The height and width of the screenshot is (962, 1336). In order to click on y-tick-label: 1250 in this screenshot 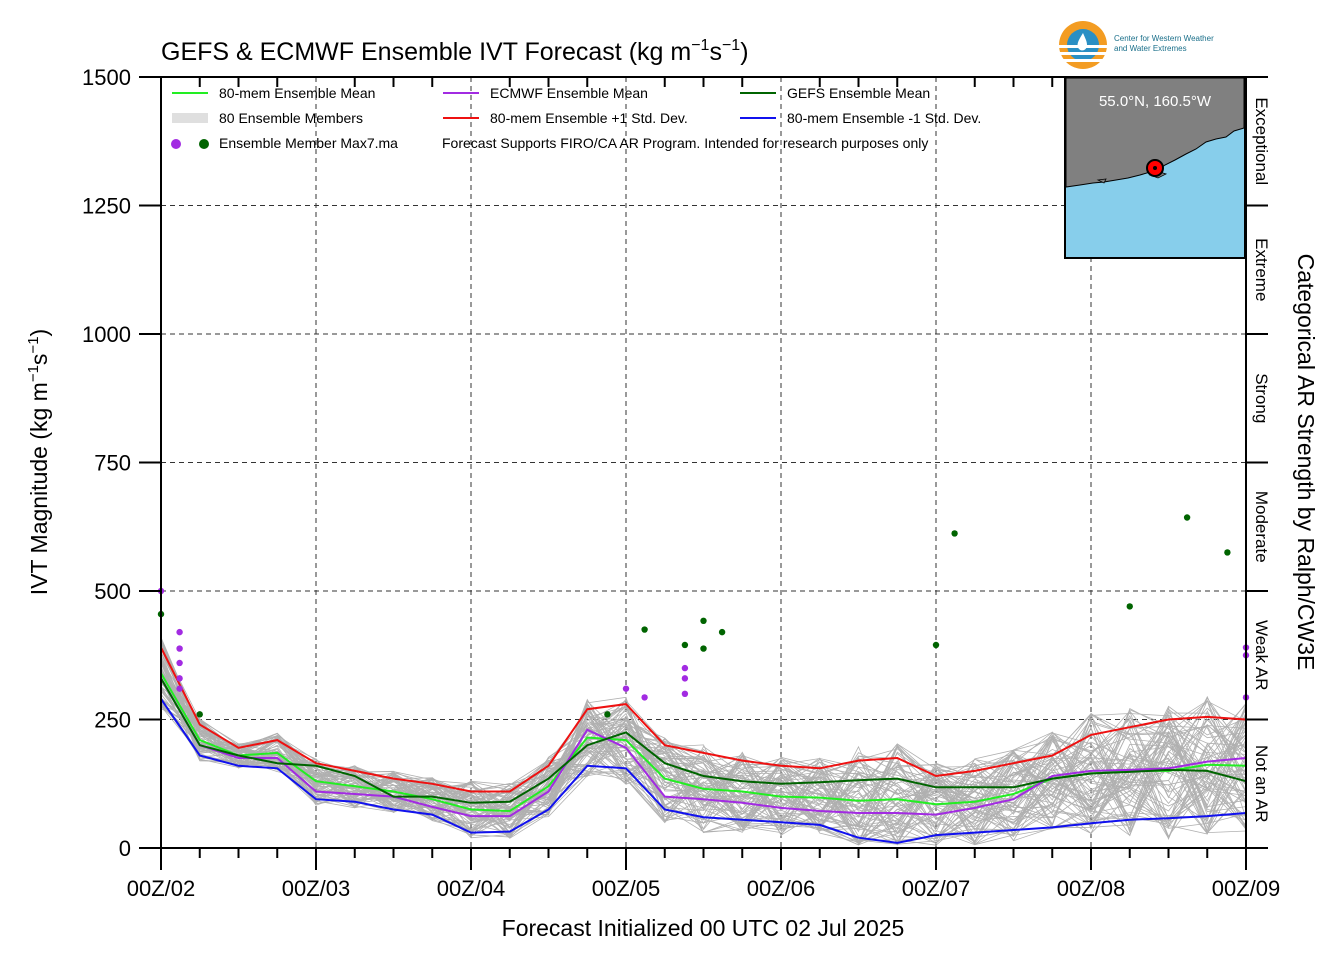, I will do `click(106, 206)`.